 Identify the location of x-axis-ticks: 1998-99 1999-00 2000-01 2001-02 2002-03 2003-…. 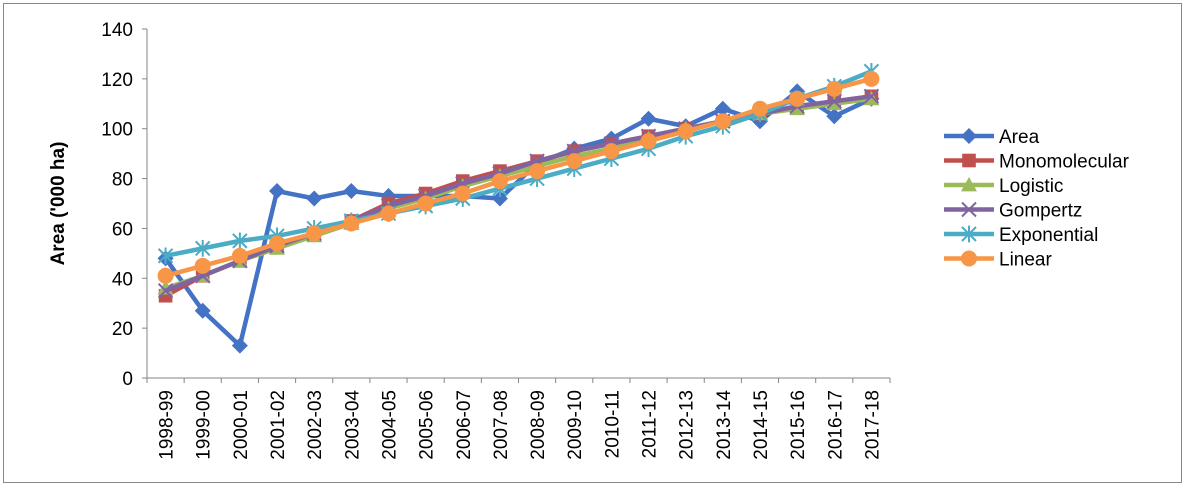
(518, 419).